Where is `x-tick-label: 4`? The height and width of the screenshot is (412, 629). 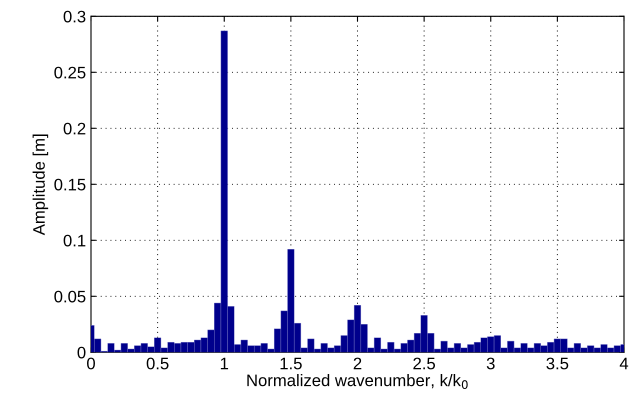 x-tick-label: 4 is located at coordinates (624, 364).